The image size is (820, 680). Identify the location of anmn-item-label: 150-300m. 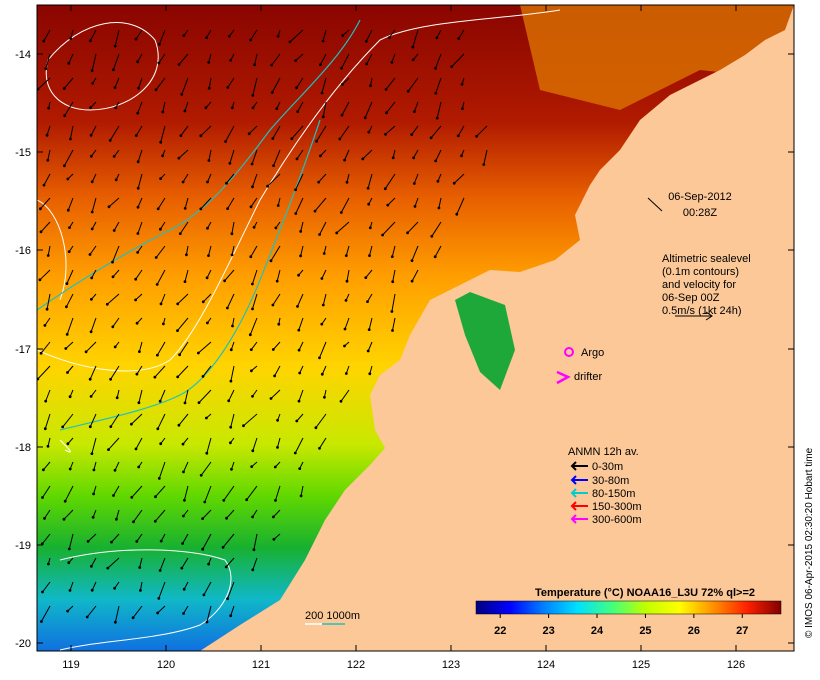
(617, 507).